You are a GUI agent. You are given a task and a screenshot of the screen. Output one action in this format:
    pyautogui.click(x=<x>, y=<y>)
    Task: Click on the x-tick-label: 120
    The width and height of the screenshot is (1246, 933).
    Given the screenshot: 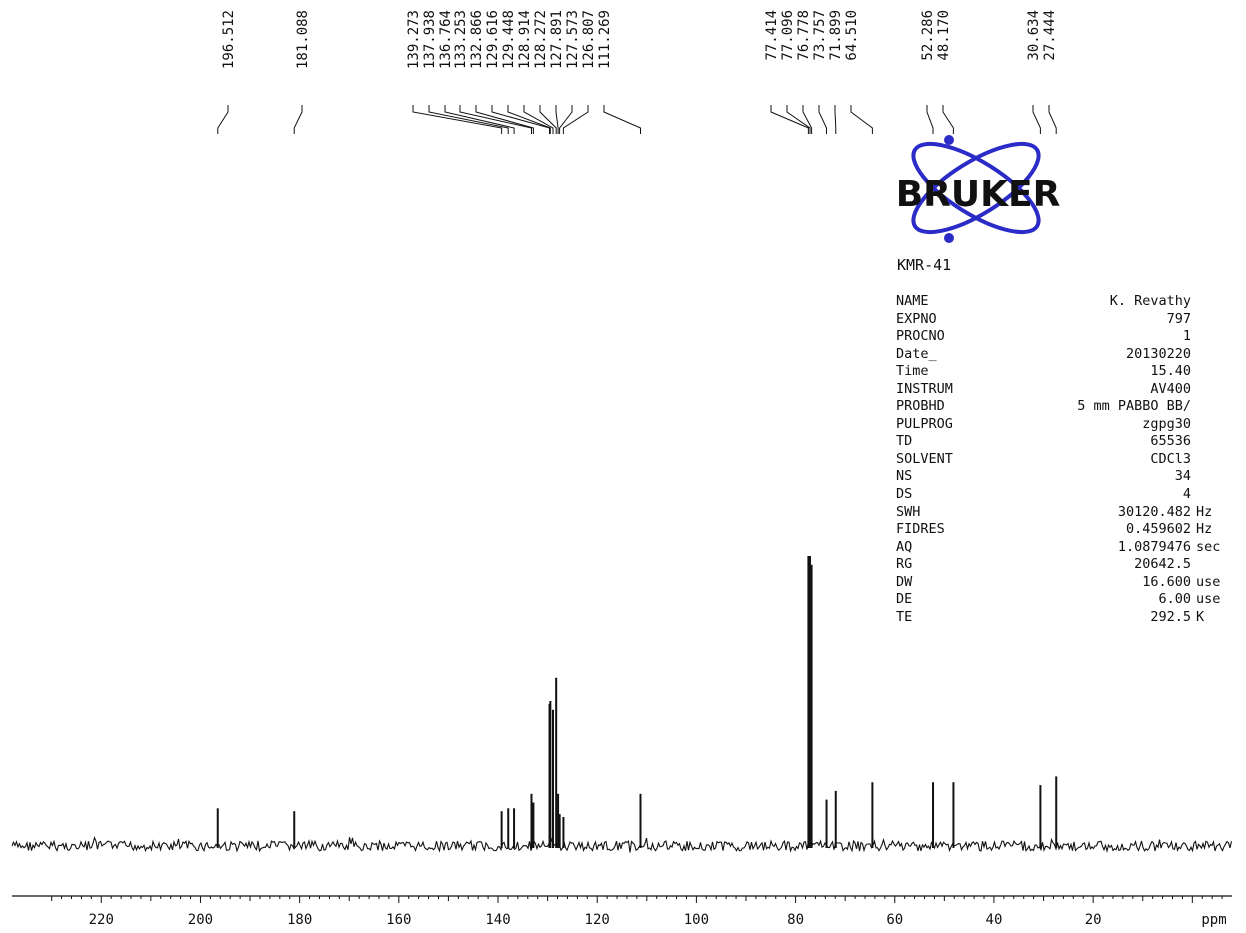 What is the action you would take?
    pyautogui.click(x=597, y=920)
    